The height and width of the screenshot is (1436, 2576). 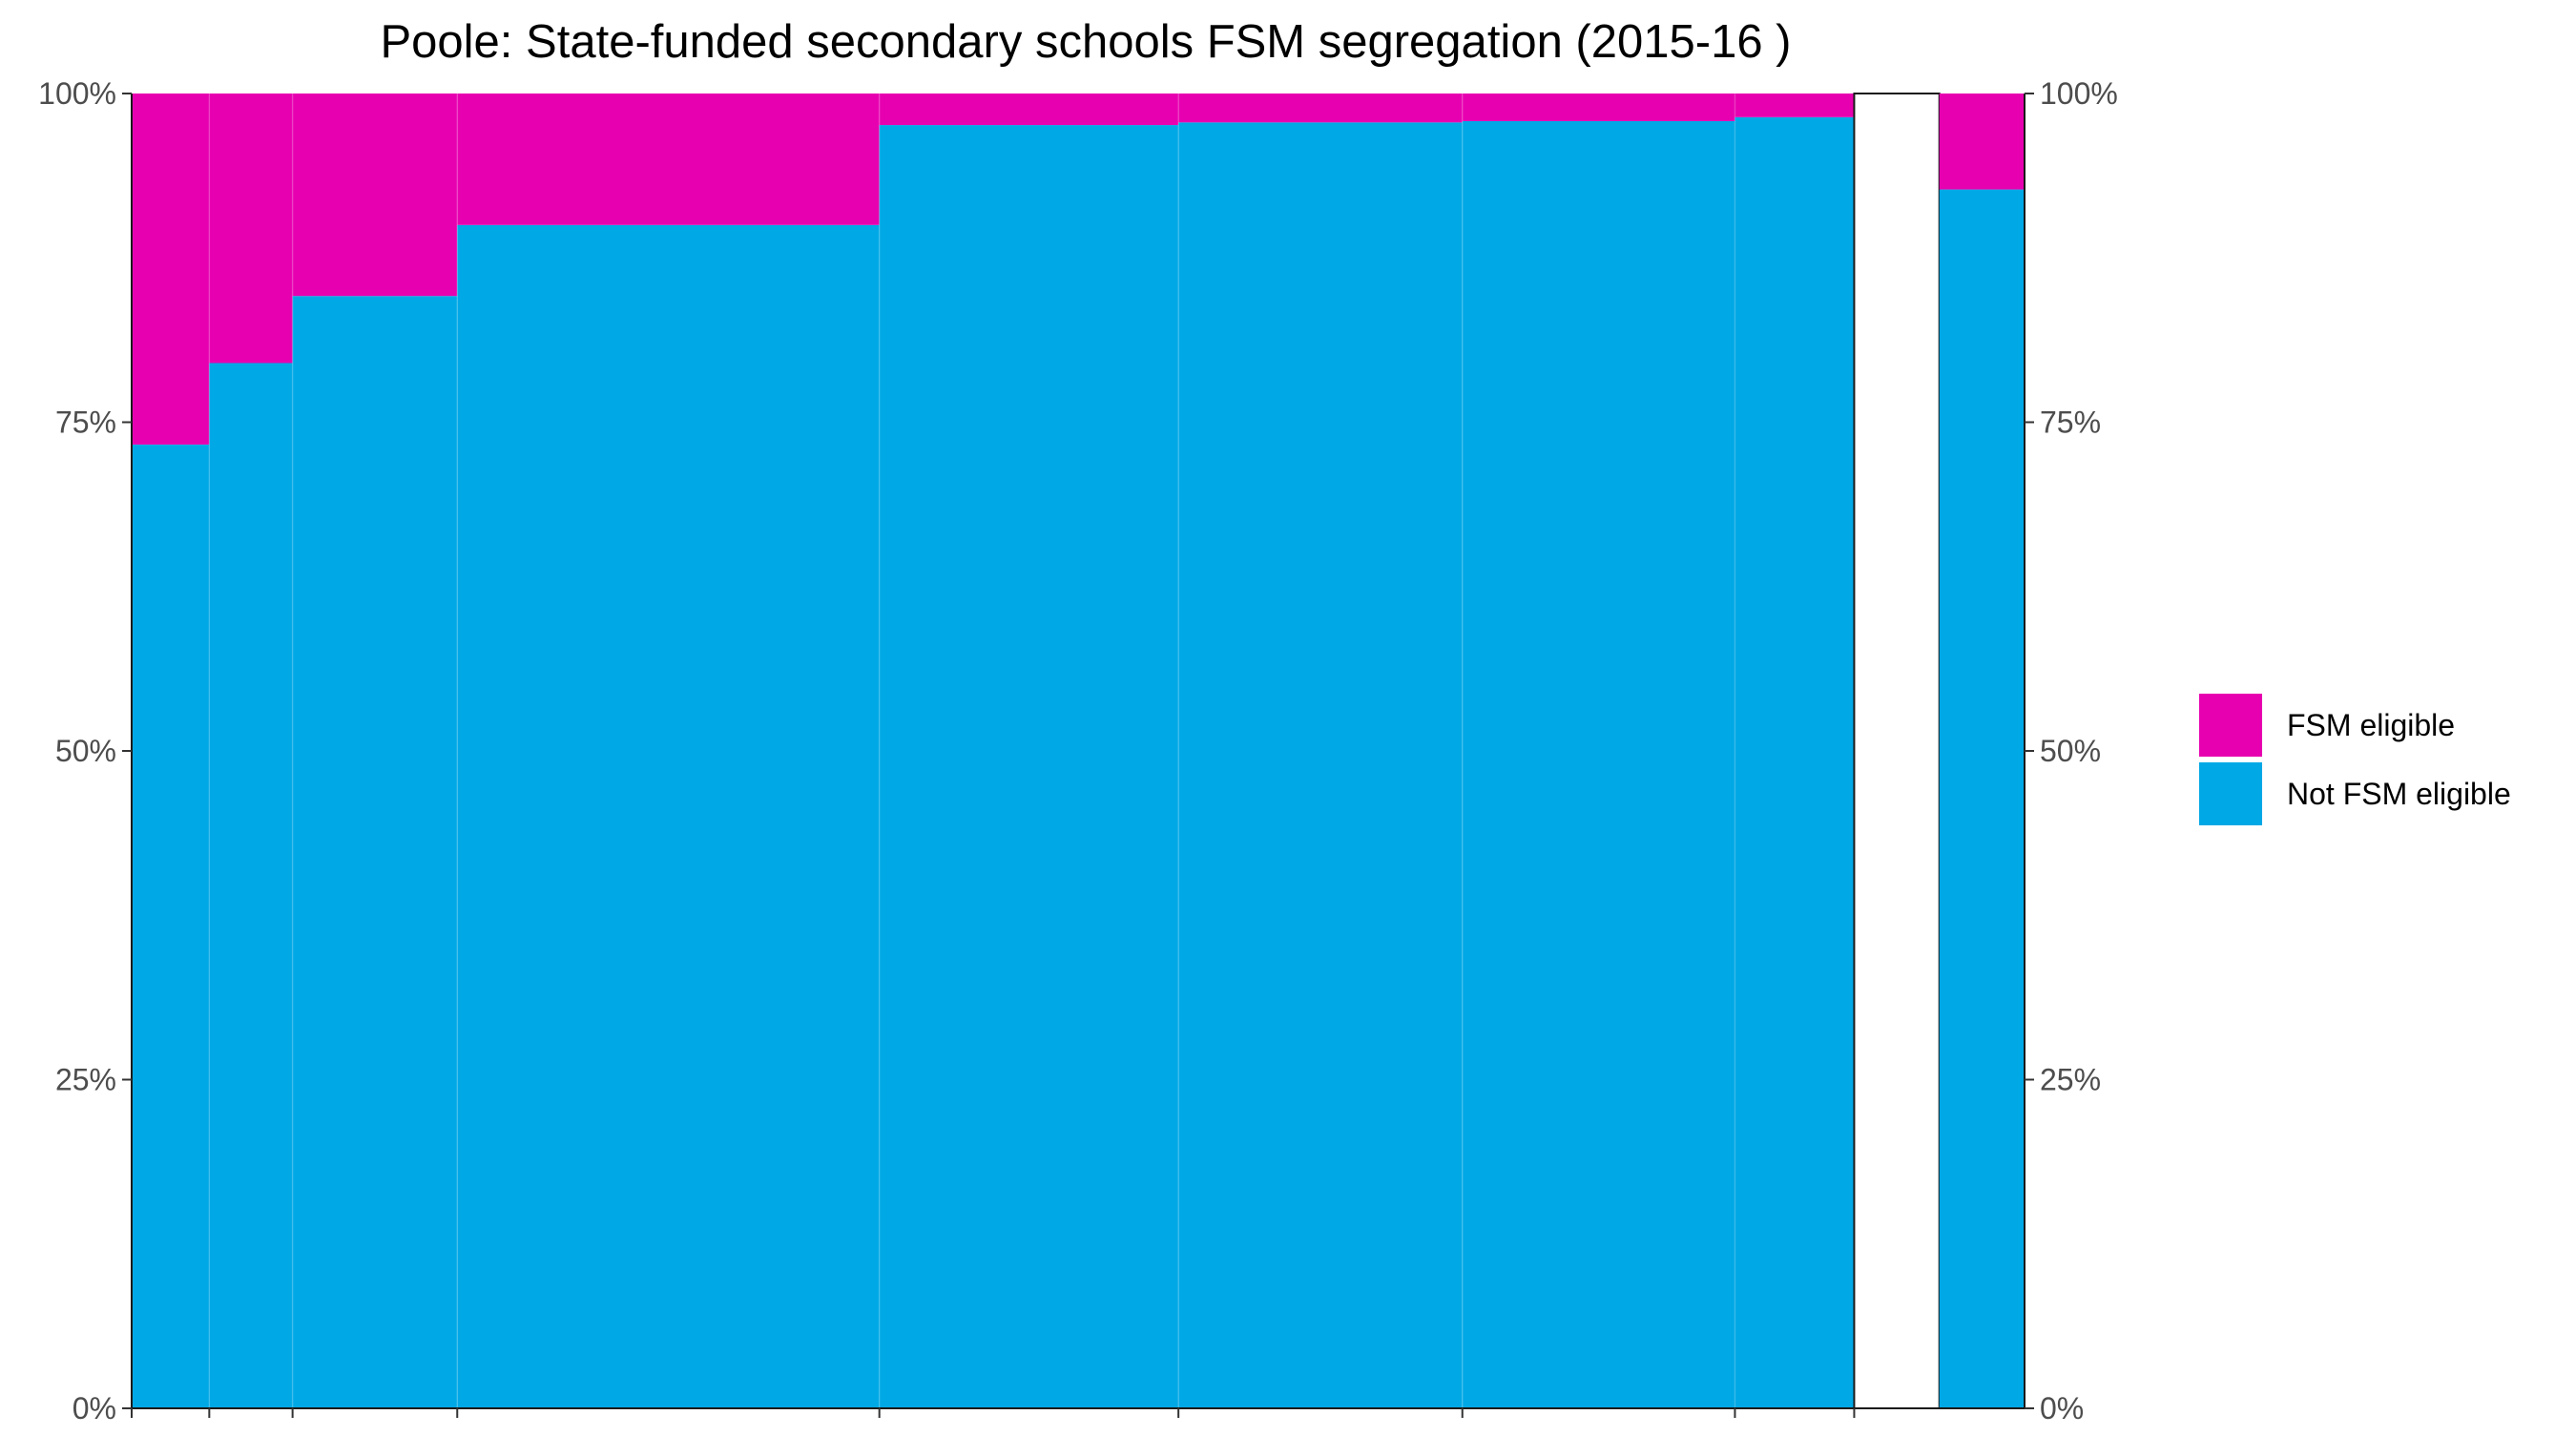 I want to click on y-tick-label-right: 75%, so click(x=2070, y=423).